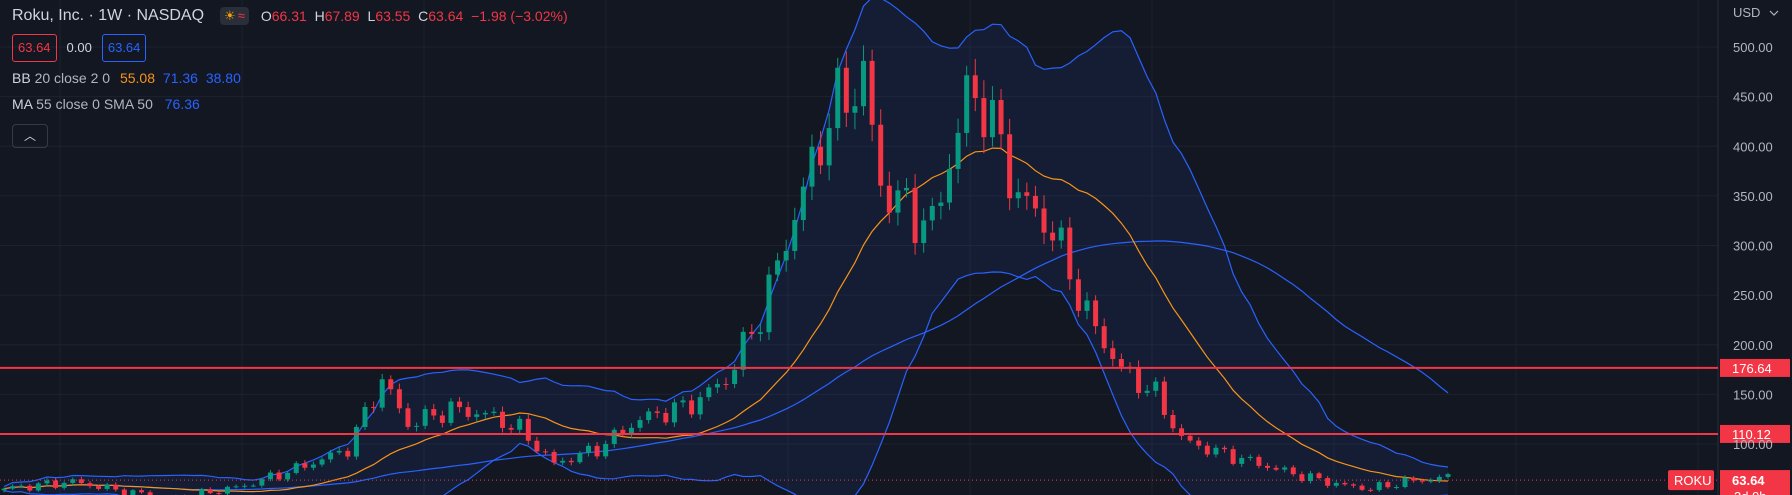  Describe the element at coordinates (1753, 444) in the screenshot. I see `y-tick-label: 100.00` at that location.